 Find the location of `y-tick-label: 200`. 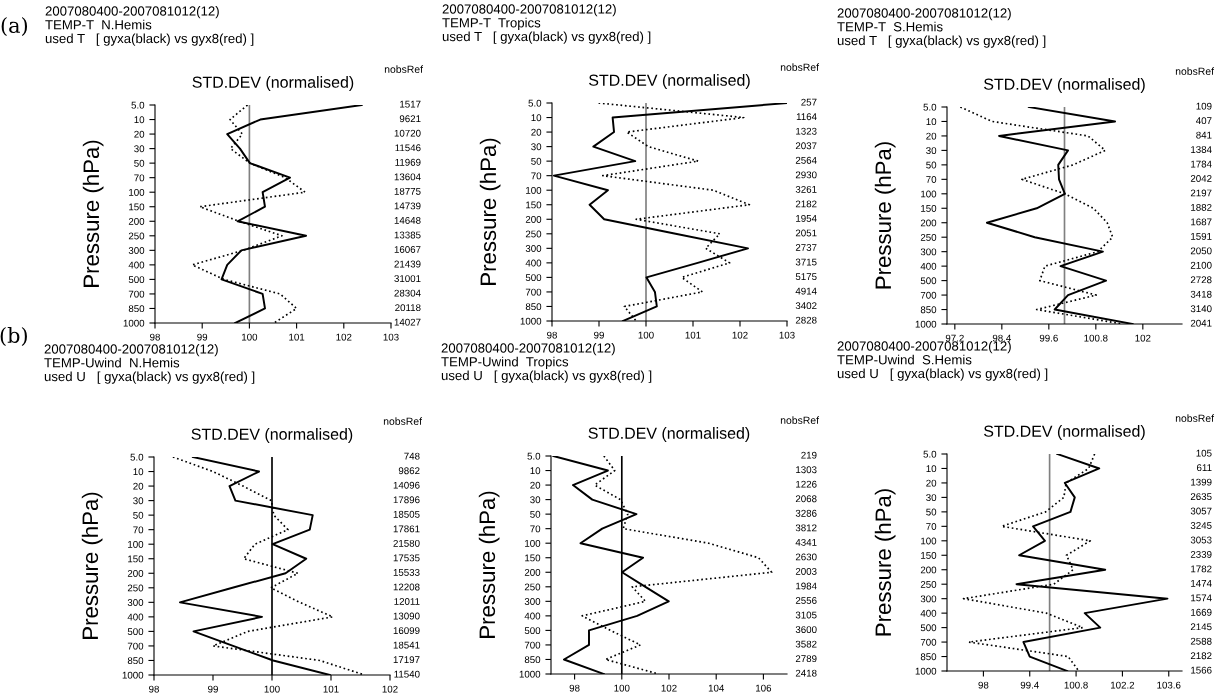

y-tick-label: 200 is located at coordinates (928, 223).